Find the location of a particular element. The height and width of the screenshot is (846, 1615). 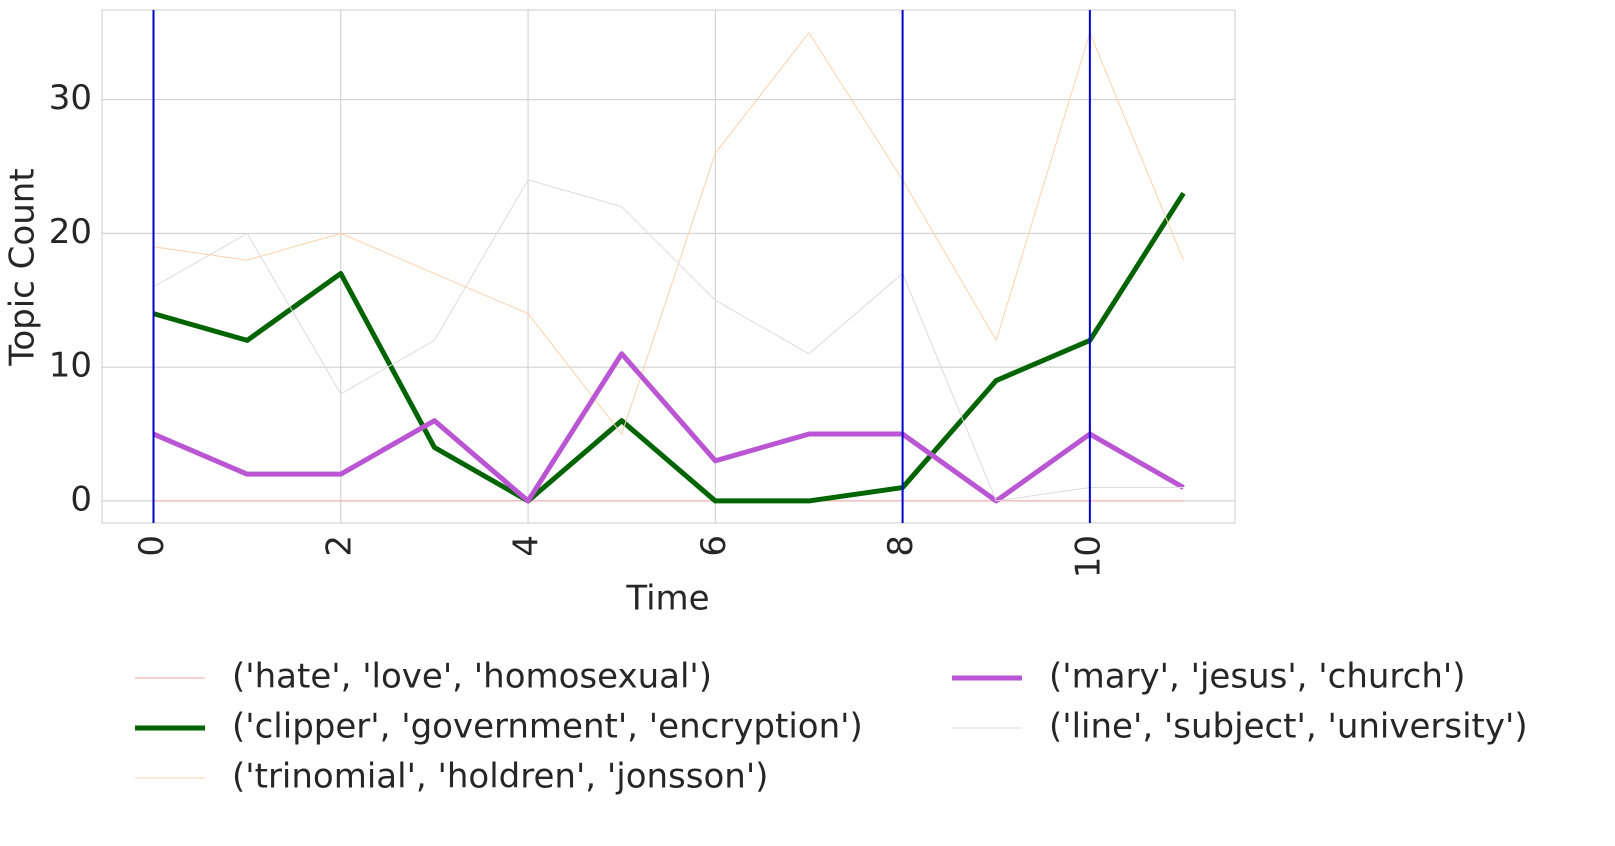

legend-label: ('line', 'subject', 'university') is located at coordinates (1288, 727).